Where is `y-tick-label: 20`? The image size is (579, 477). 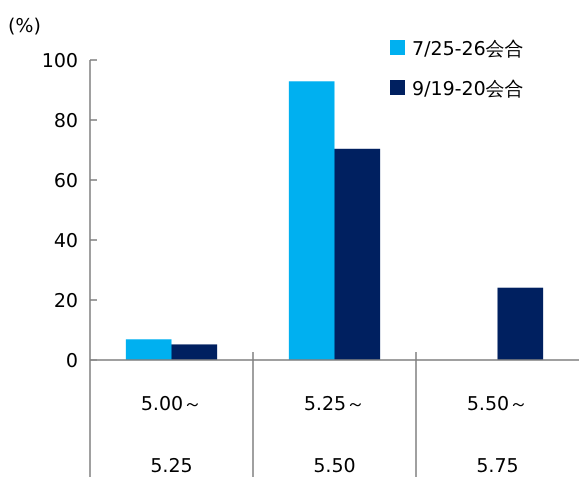 y-tick-label: 20 is located at coordinates (66, 301).